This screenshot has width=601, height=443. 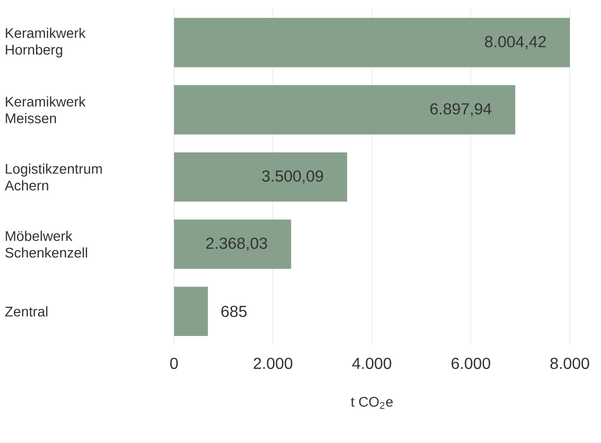 What do you see at coordinates (371, 402) in the screenshot?
I see `x-axis-title: t CO$_{2}$e` at bounding box center [371, 402].